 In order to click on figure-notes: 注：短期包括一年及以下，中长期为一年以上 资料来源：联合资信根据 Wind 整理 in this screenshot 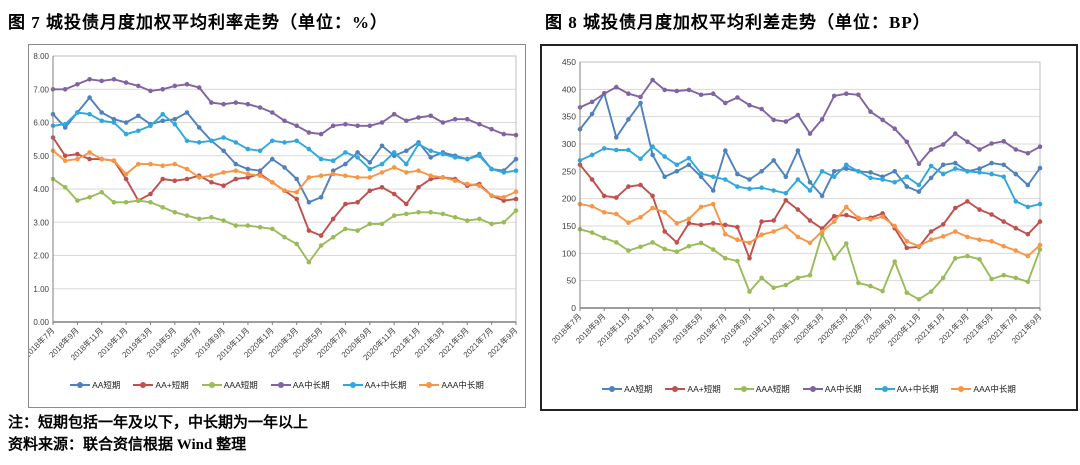, I will do `click(158, 434)`.